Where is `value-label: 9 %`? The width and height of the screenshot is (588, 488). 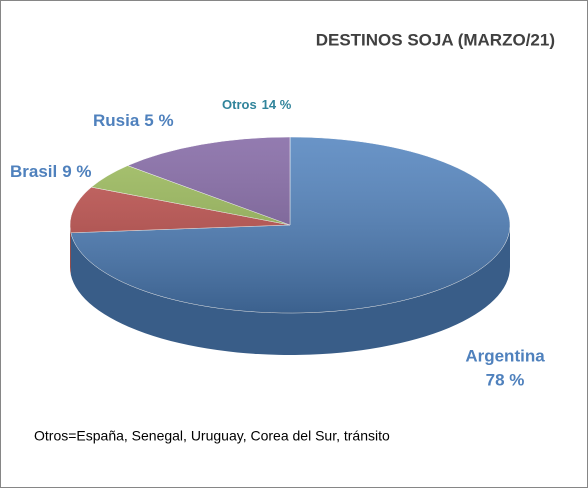
value-label: 9 % is located at coordinates (76, 171).